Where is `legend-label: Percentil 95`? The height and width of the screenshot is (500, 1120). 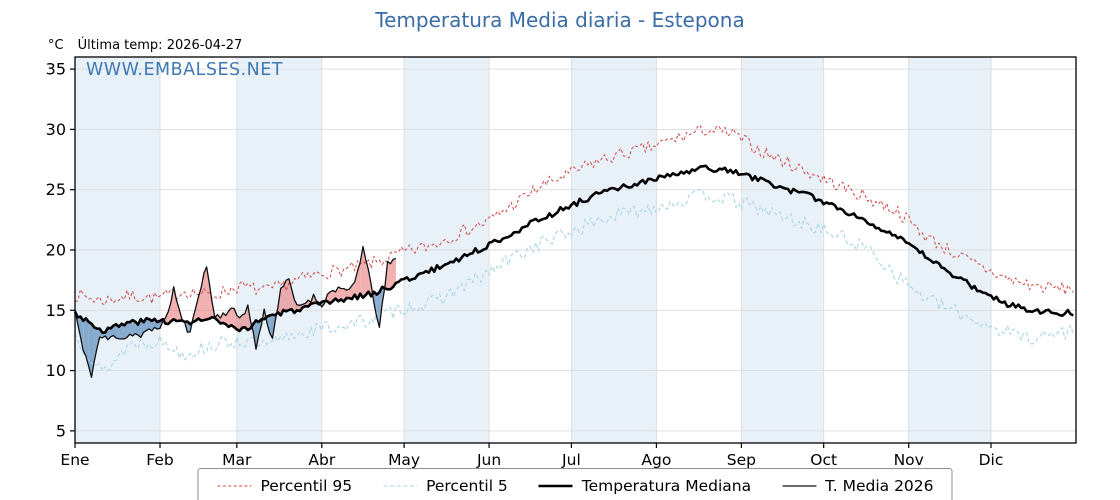
legend-label: Percentil 95 is located at coordinates (306, 486).